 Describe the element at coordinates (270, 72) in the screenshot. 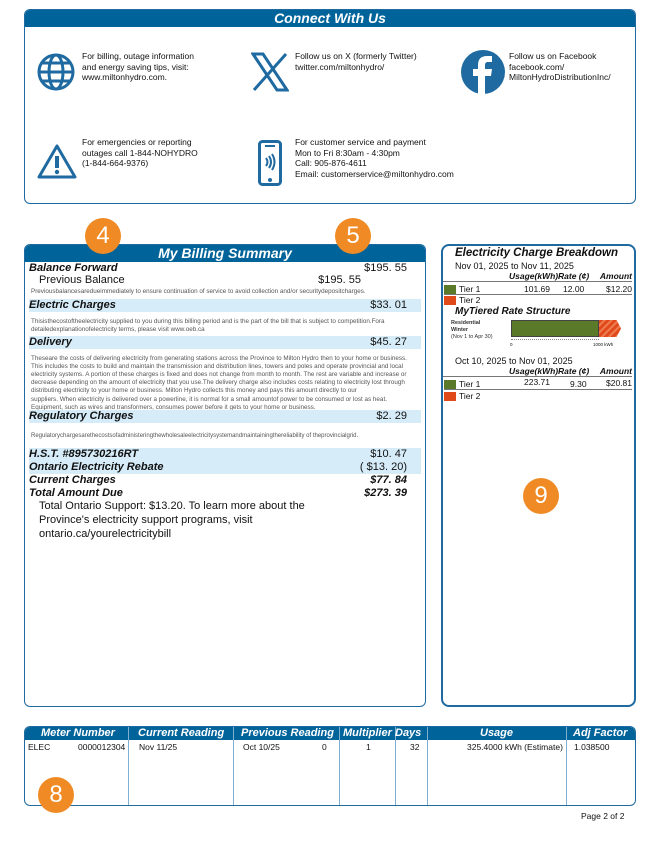

I see `x-logo-icon` at that location.